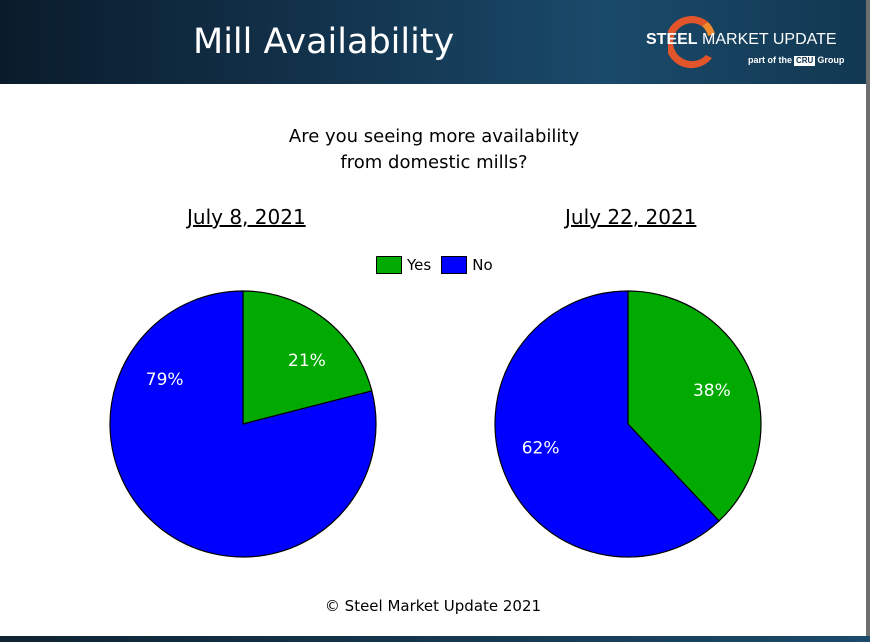  I want to click on steel-market-update-logo: STEEL MARKET UPDATE part of the CRU Group, so click(746, 43).